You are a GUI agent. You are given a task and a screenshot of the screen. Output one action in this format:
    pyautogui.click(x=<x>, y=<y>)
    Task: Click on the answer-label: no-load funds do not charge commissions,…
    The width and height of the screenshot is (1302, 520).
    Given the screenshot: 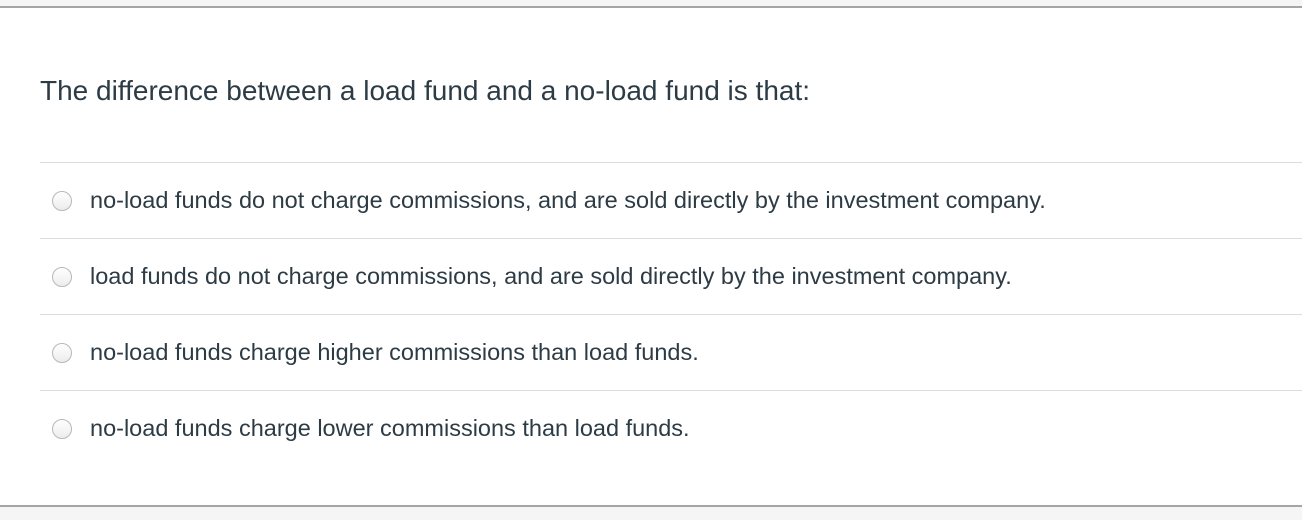 What is the action you would take?
    pyautogui.click(x=568, y=200)
    